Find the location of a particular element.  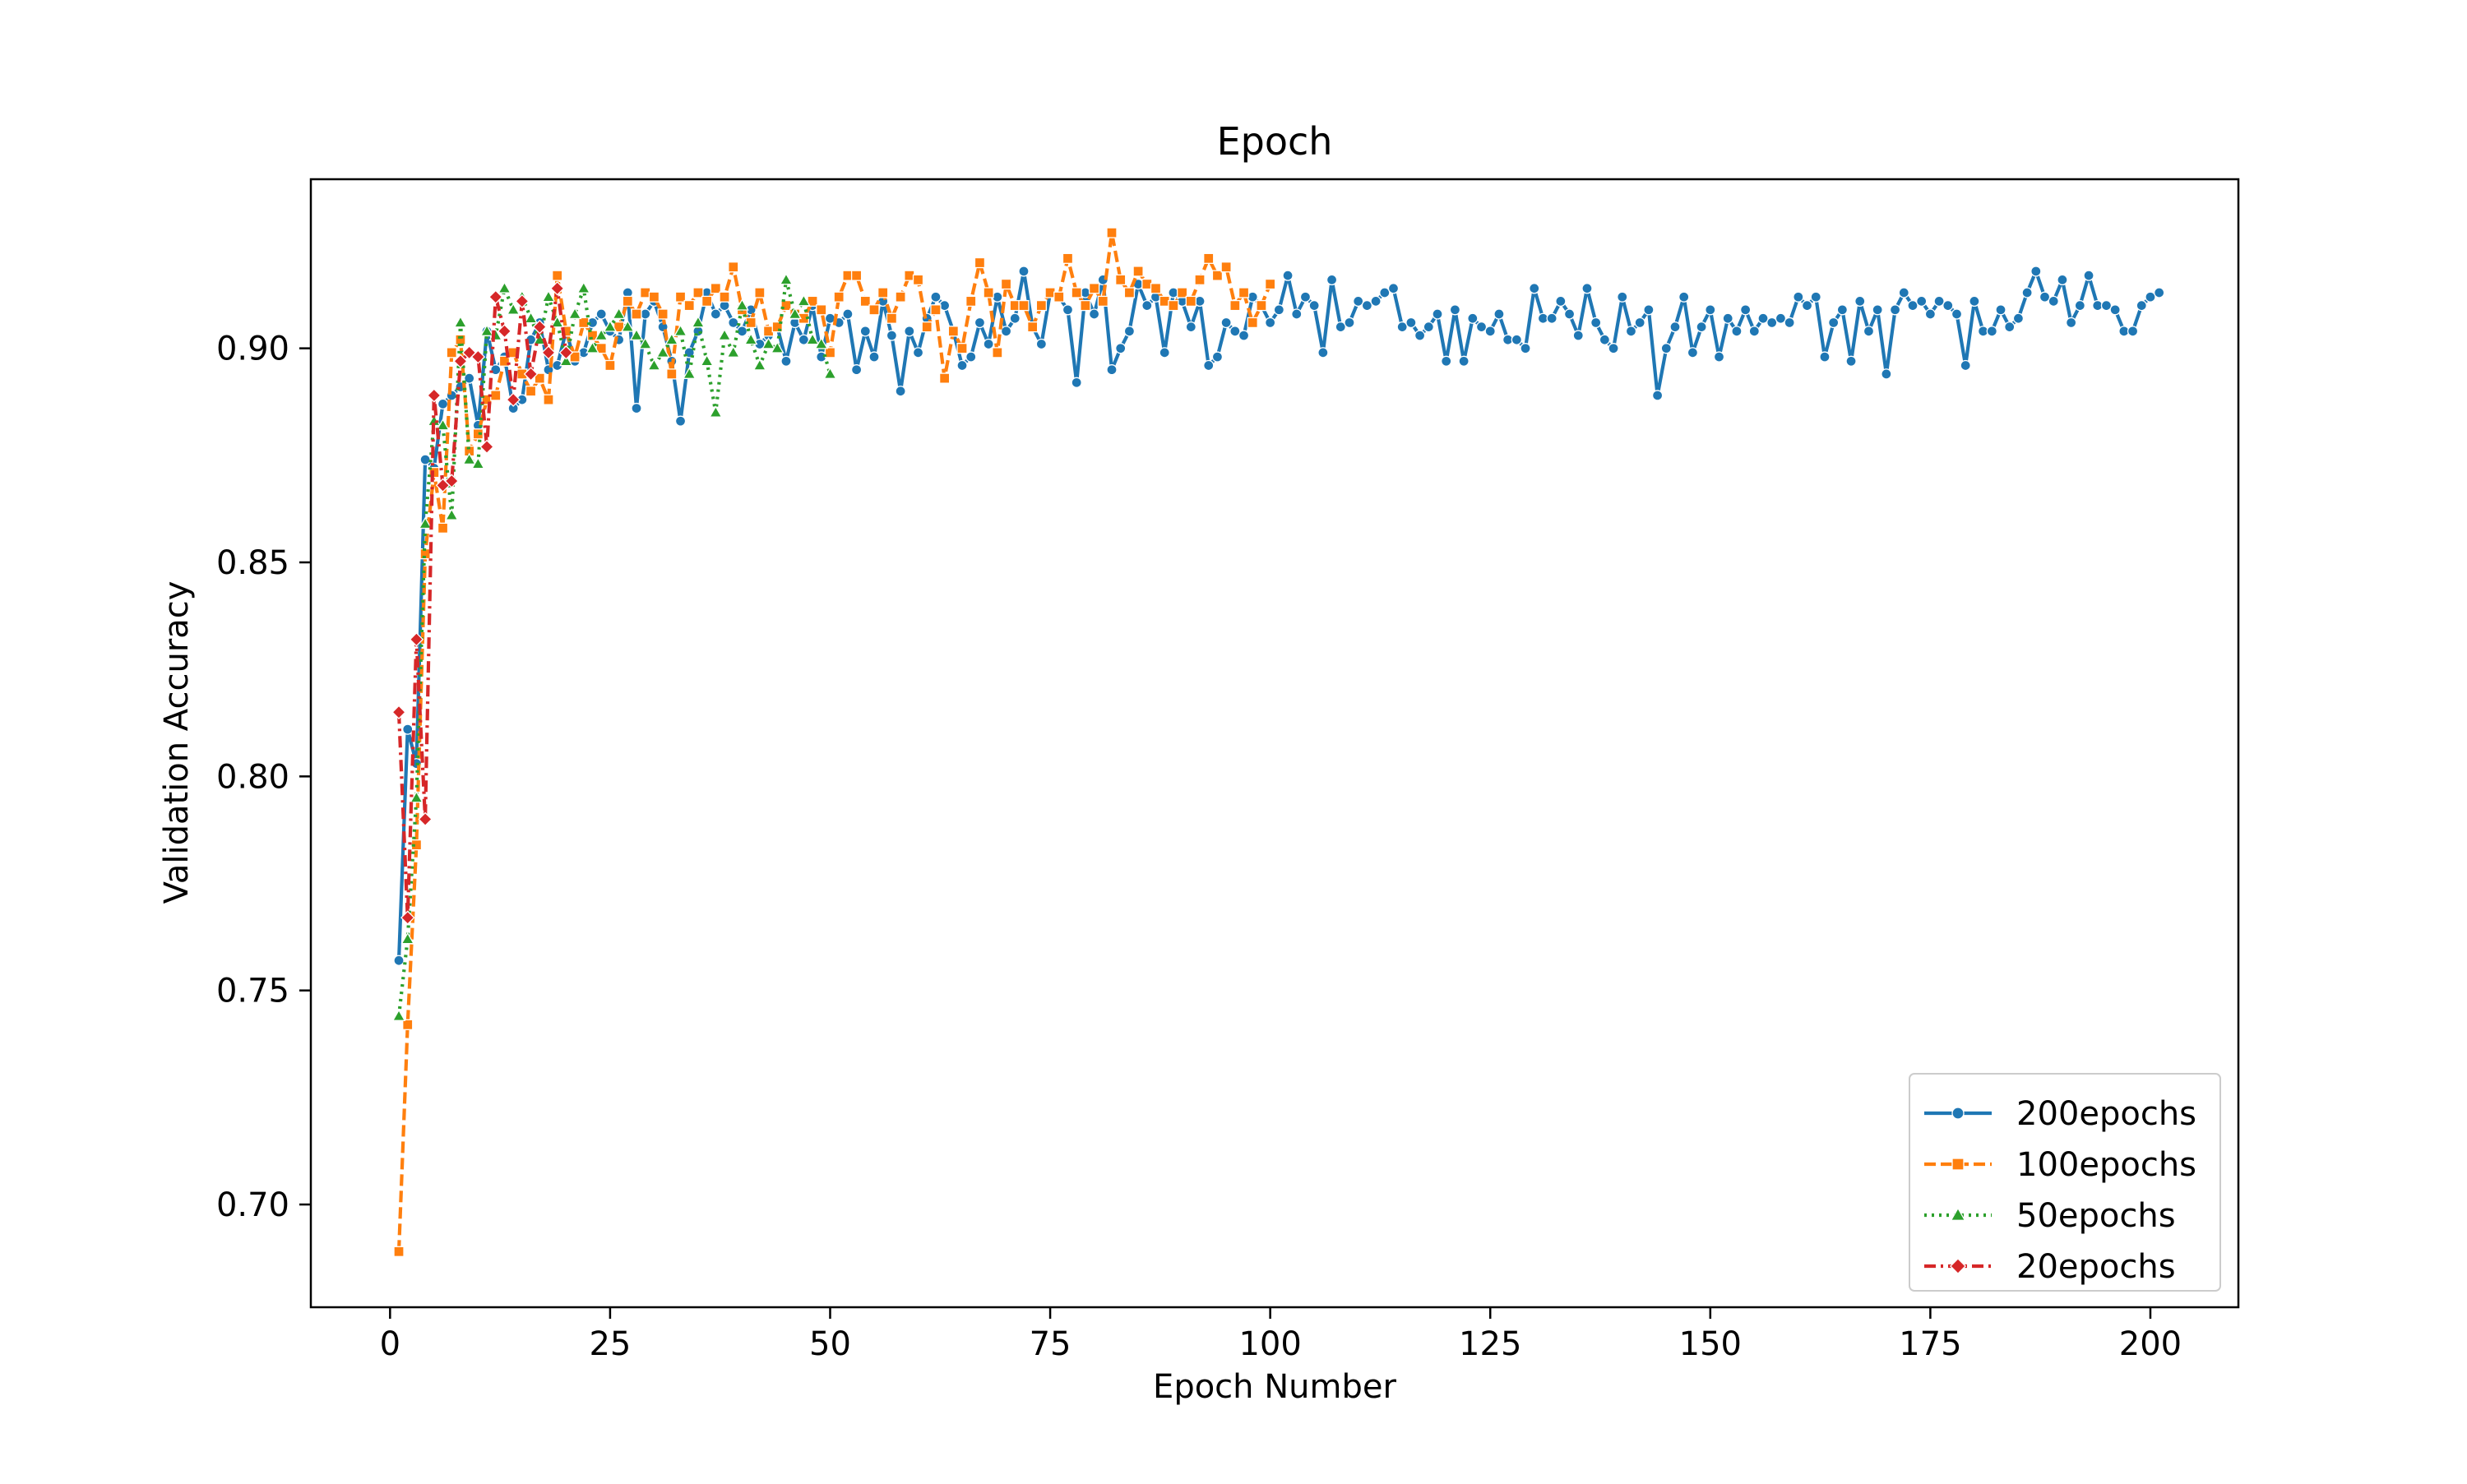

legend-box is located at coordinates (2065, 1182).